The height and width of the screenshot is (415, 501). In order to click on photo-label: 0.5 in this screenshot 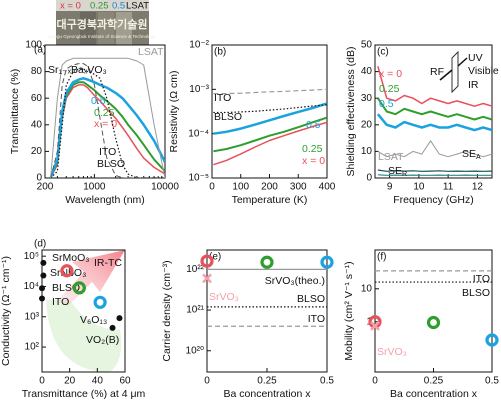, I will do `click(118, 6)`.